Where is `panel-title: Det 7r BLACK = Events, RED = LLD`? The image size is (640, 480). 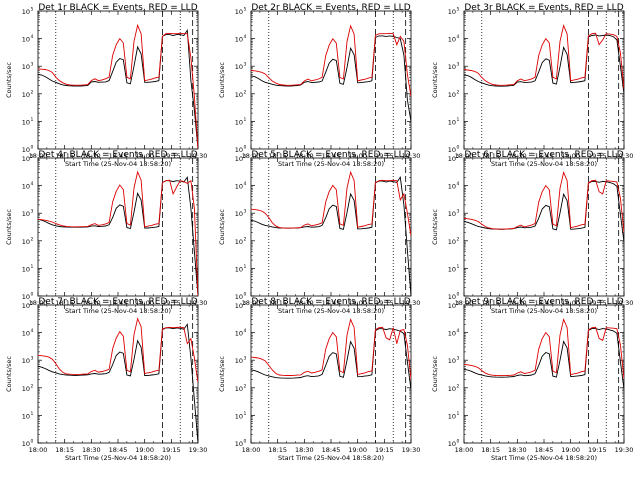 panel-title: Det 7r BLACK = Events, RED = LLD is located at coordinates (117, 302).